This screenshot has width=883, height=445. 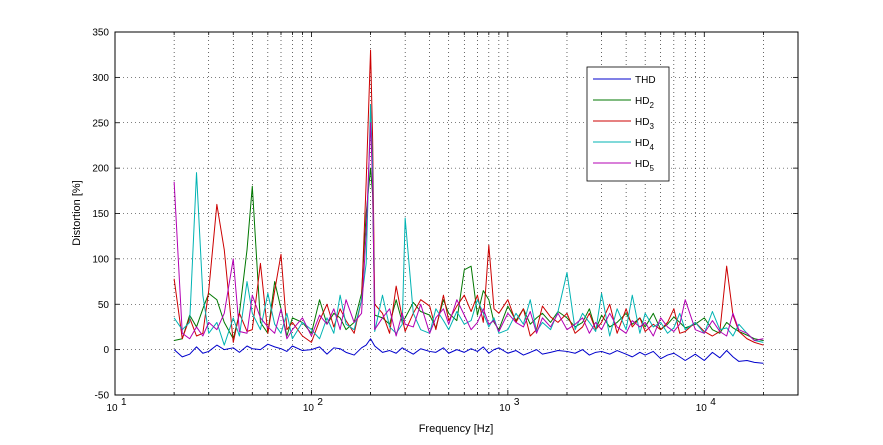 What do you see at coordinates (100, 33) in the screenshot?
I see `y-tick-label: 350` at bounding box center [100, 33].